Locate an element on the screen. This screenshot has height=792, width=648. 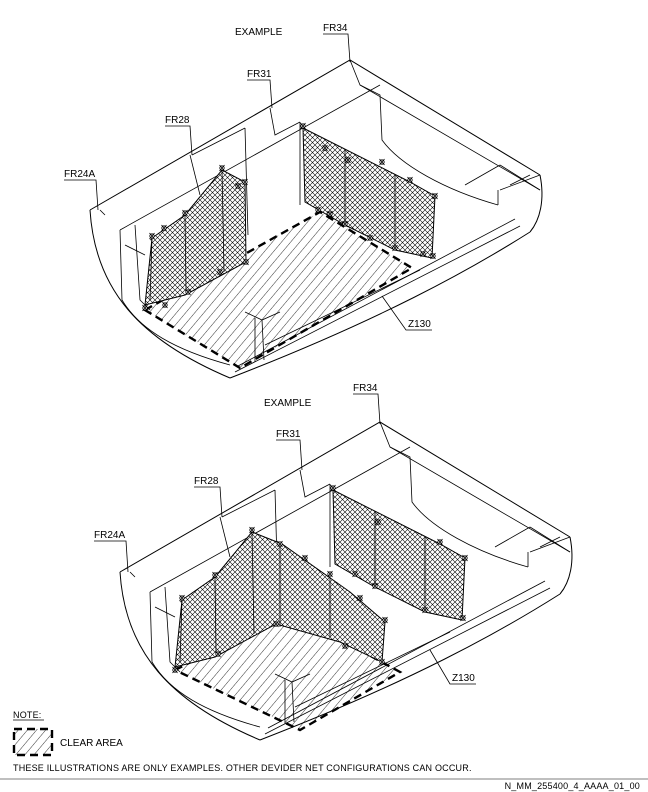
frame-label-fr24a-bottom: FR24A is located at coordinates (109, 535).